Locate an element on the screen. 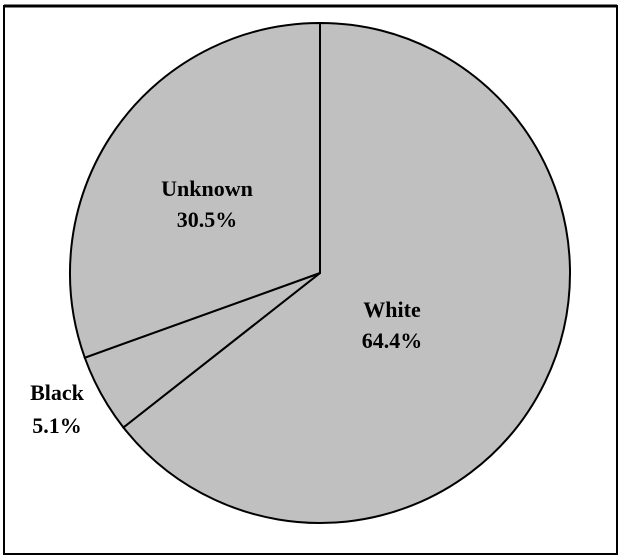 Image resolution: width=621 pixels, height=558 pixels. slice-label-unknown-percent: 30.5% is located at coordinates (207, 219).